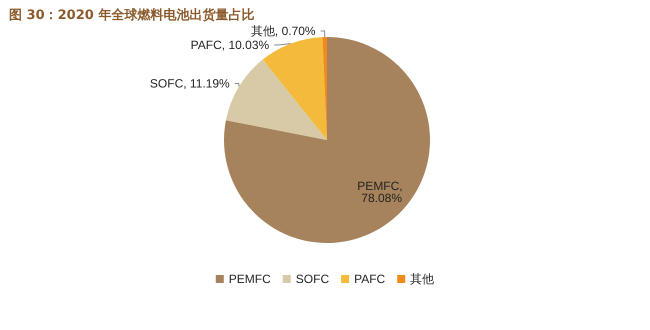 Image resolution: width=650 pixels, height=330 pixels. I want to click on data-label: SOFC, 11.19%, so click(190, 83).